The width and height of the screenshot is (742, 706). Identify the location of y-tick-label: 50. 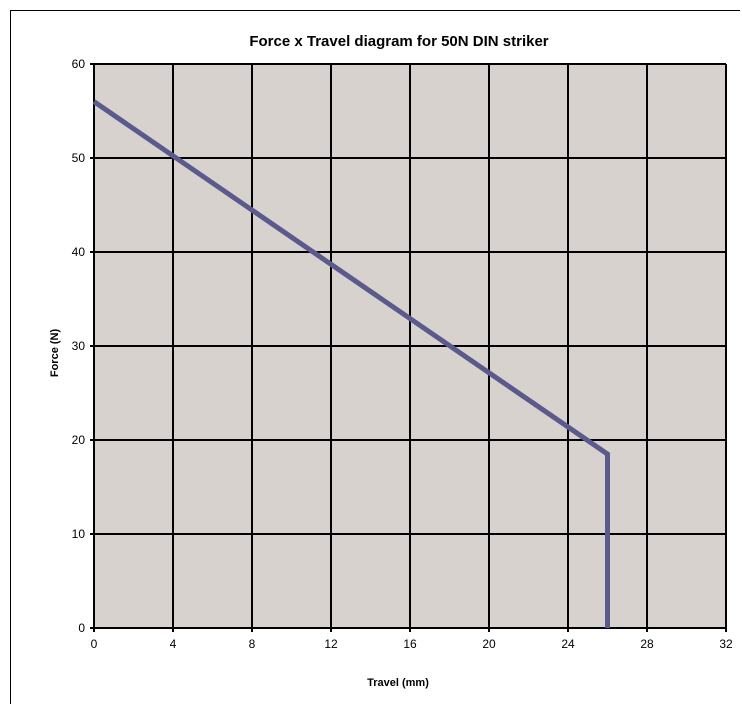
(79, 158).